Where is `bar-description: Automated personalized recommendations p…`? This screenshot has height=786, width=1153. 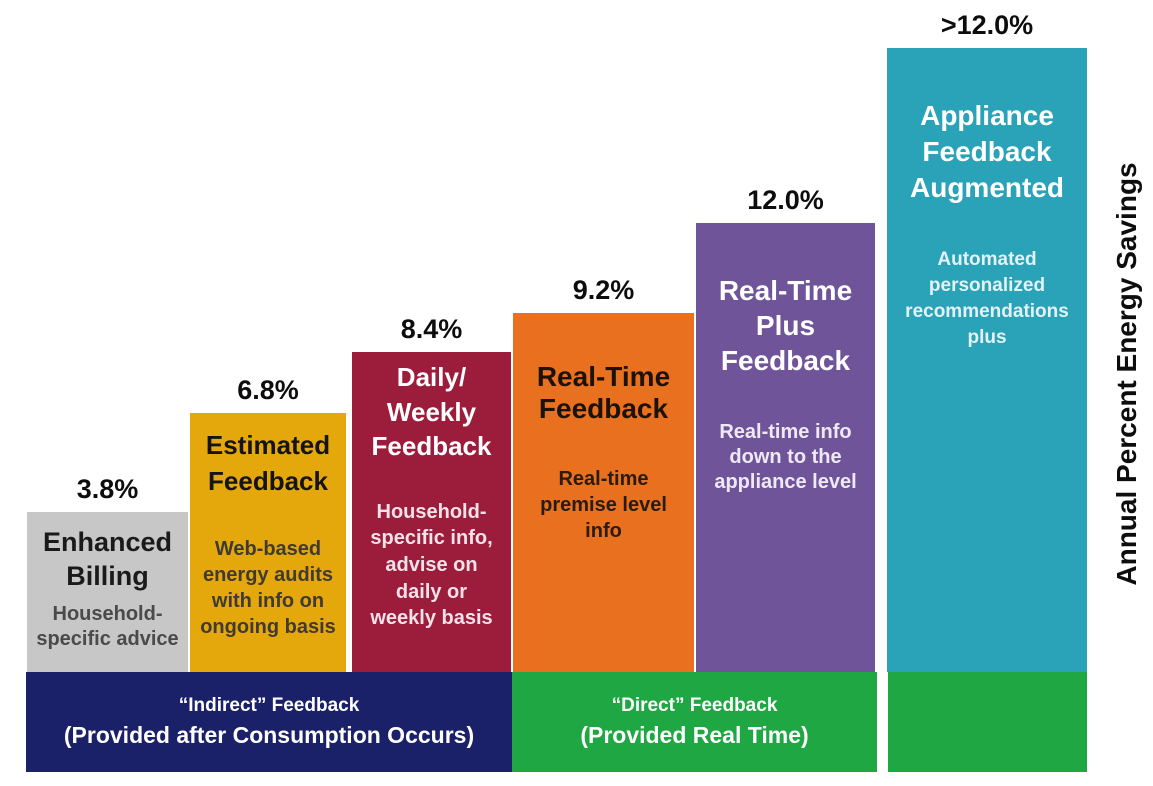
bar-description: Automated personalized recommendations p… is located at coordinates (987, 298).